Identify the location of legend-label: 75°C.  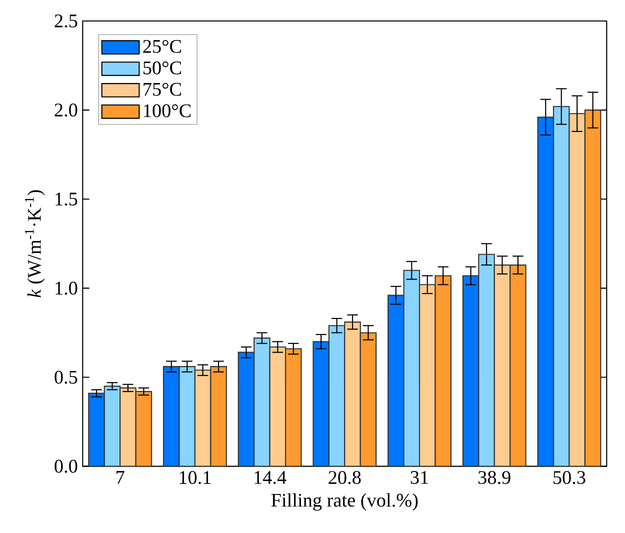
(163, 89).